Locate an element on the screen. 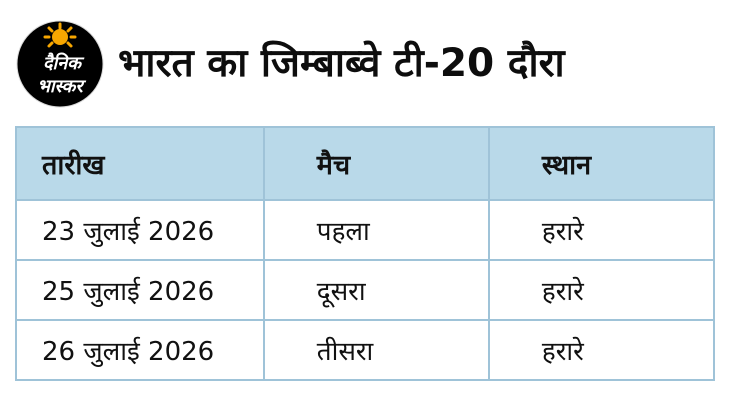 The width and height of the screenshot is (730, 408). table-row: 26 जुलाई 2026 तीसरा हरारे is located at coordinates (365, 350).